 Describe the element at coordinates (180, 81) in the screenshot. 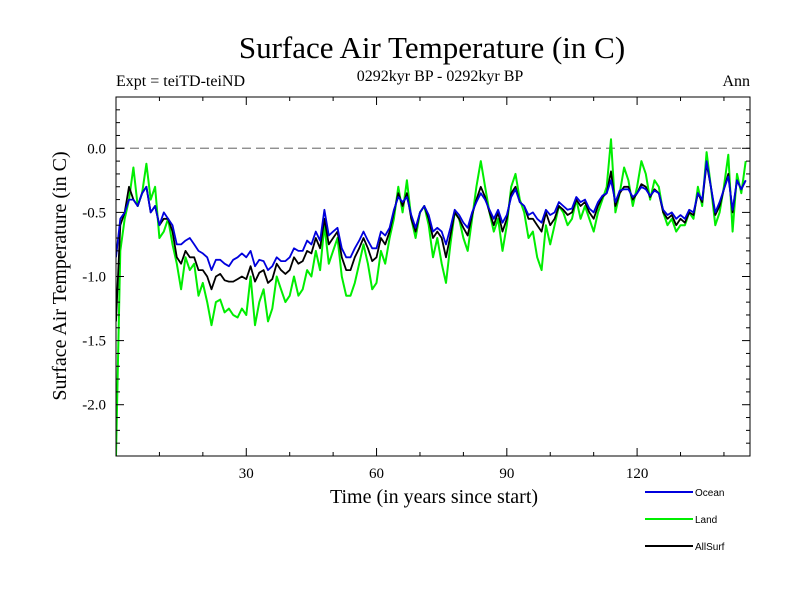

I see `experiment-label: Expt = teiTD-teiND` at that location.